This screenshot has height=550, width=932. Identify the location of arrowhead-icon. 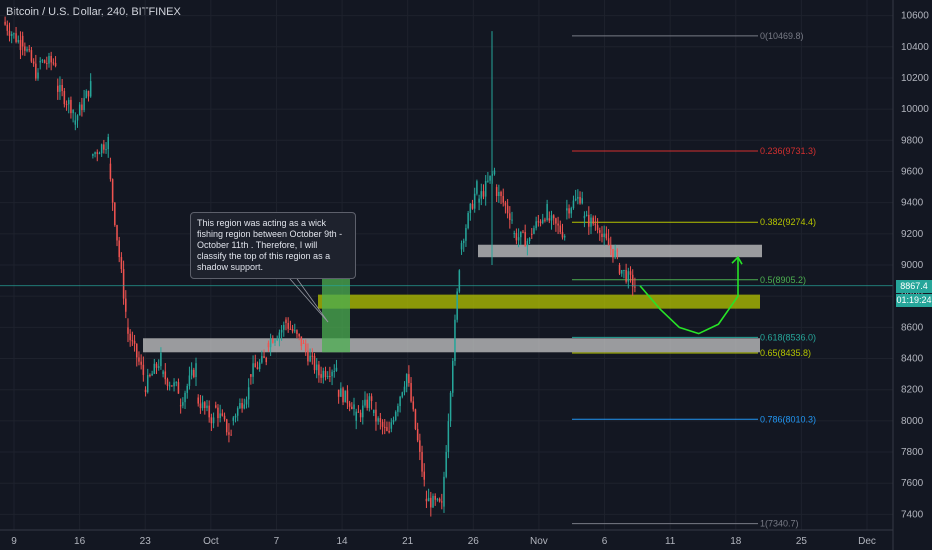
(737, 260).